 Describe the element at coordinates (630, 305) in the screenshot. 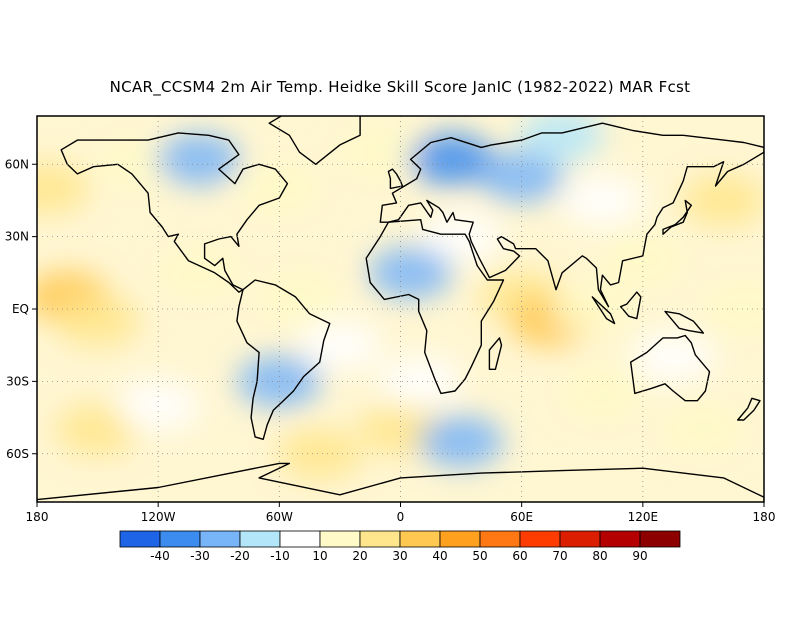

I see `borneo-coastline` at that location.